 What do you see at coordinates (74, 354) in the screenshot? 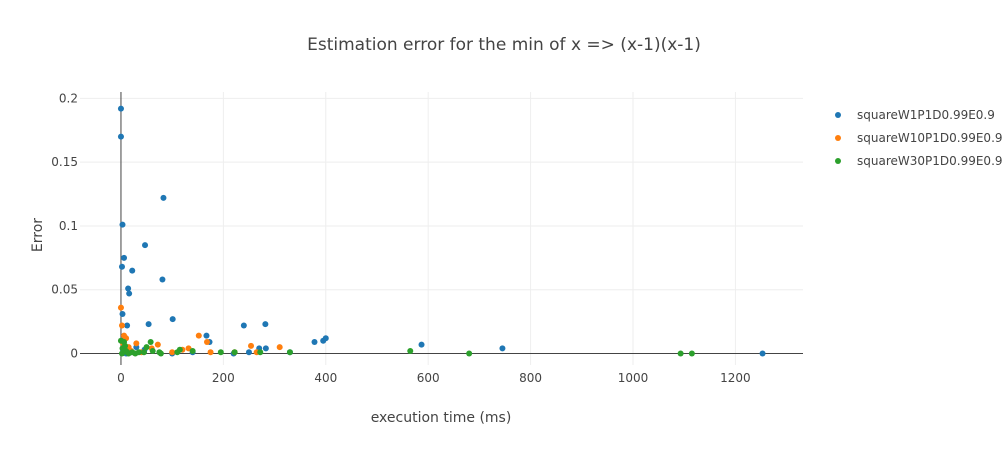
I see `y-tick-label: 0` at bounding box center [74, 354].